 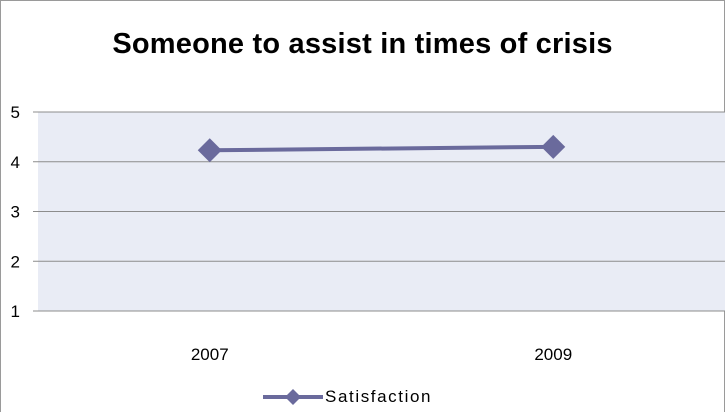 What do you see at coordinates (15, 261) in the screenshot?
I see `y-tick-label: 2` at bounding box center [15, 261].